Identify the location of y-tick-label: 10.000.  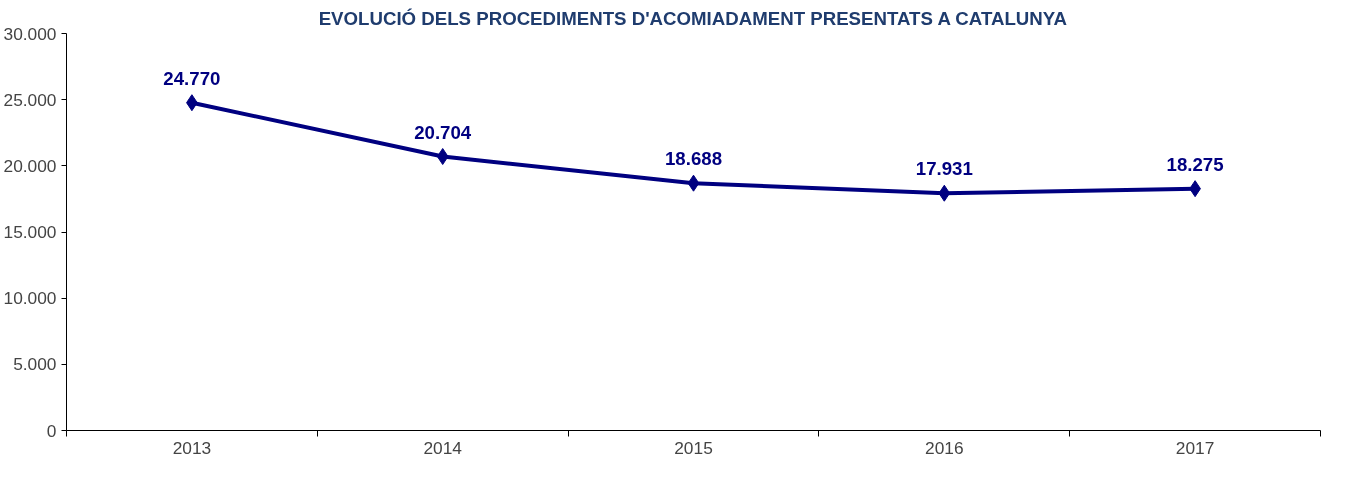
(30, 298).